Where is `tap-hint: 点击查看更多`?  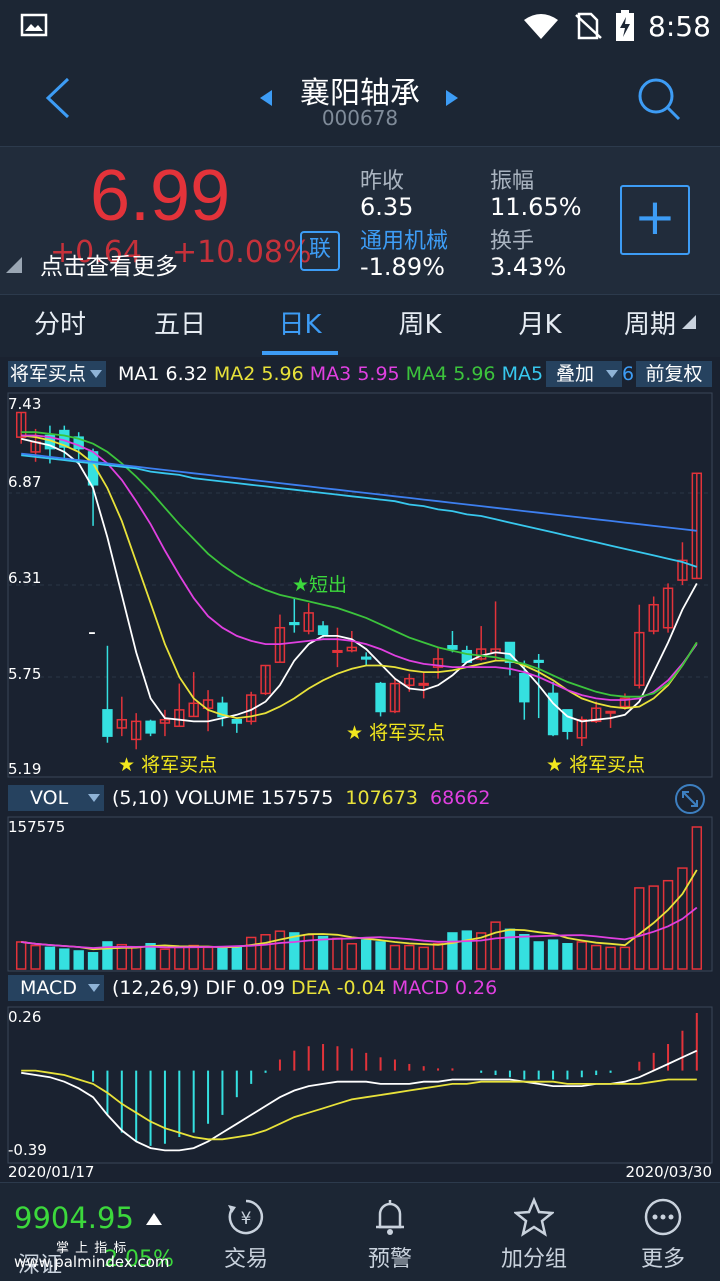
tap-hint: 点击查看更多 is located at coordinates (109, 267).